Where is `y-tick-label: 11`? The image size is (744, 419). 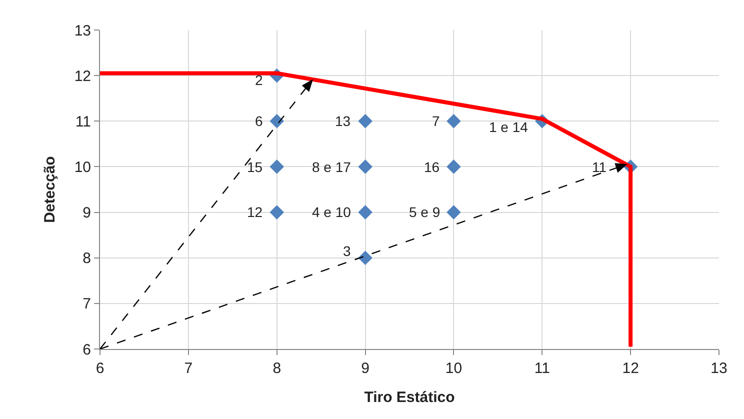 y-tick-label: 11 is located at coordinates (83, 121).